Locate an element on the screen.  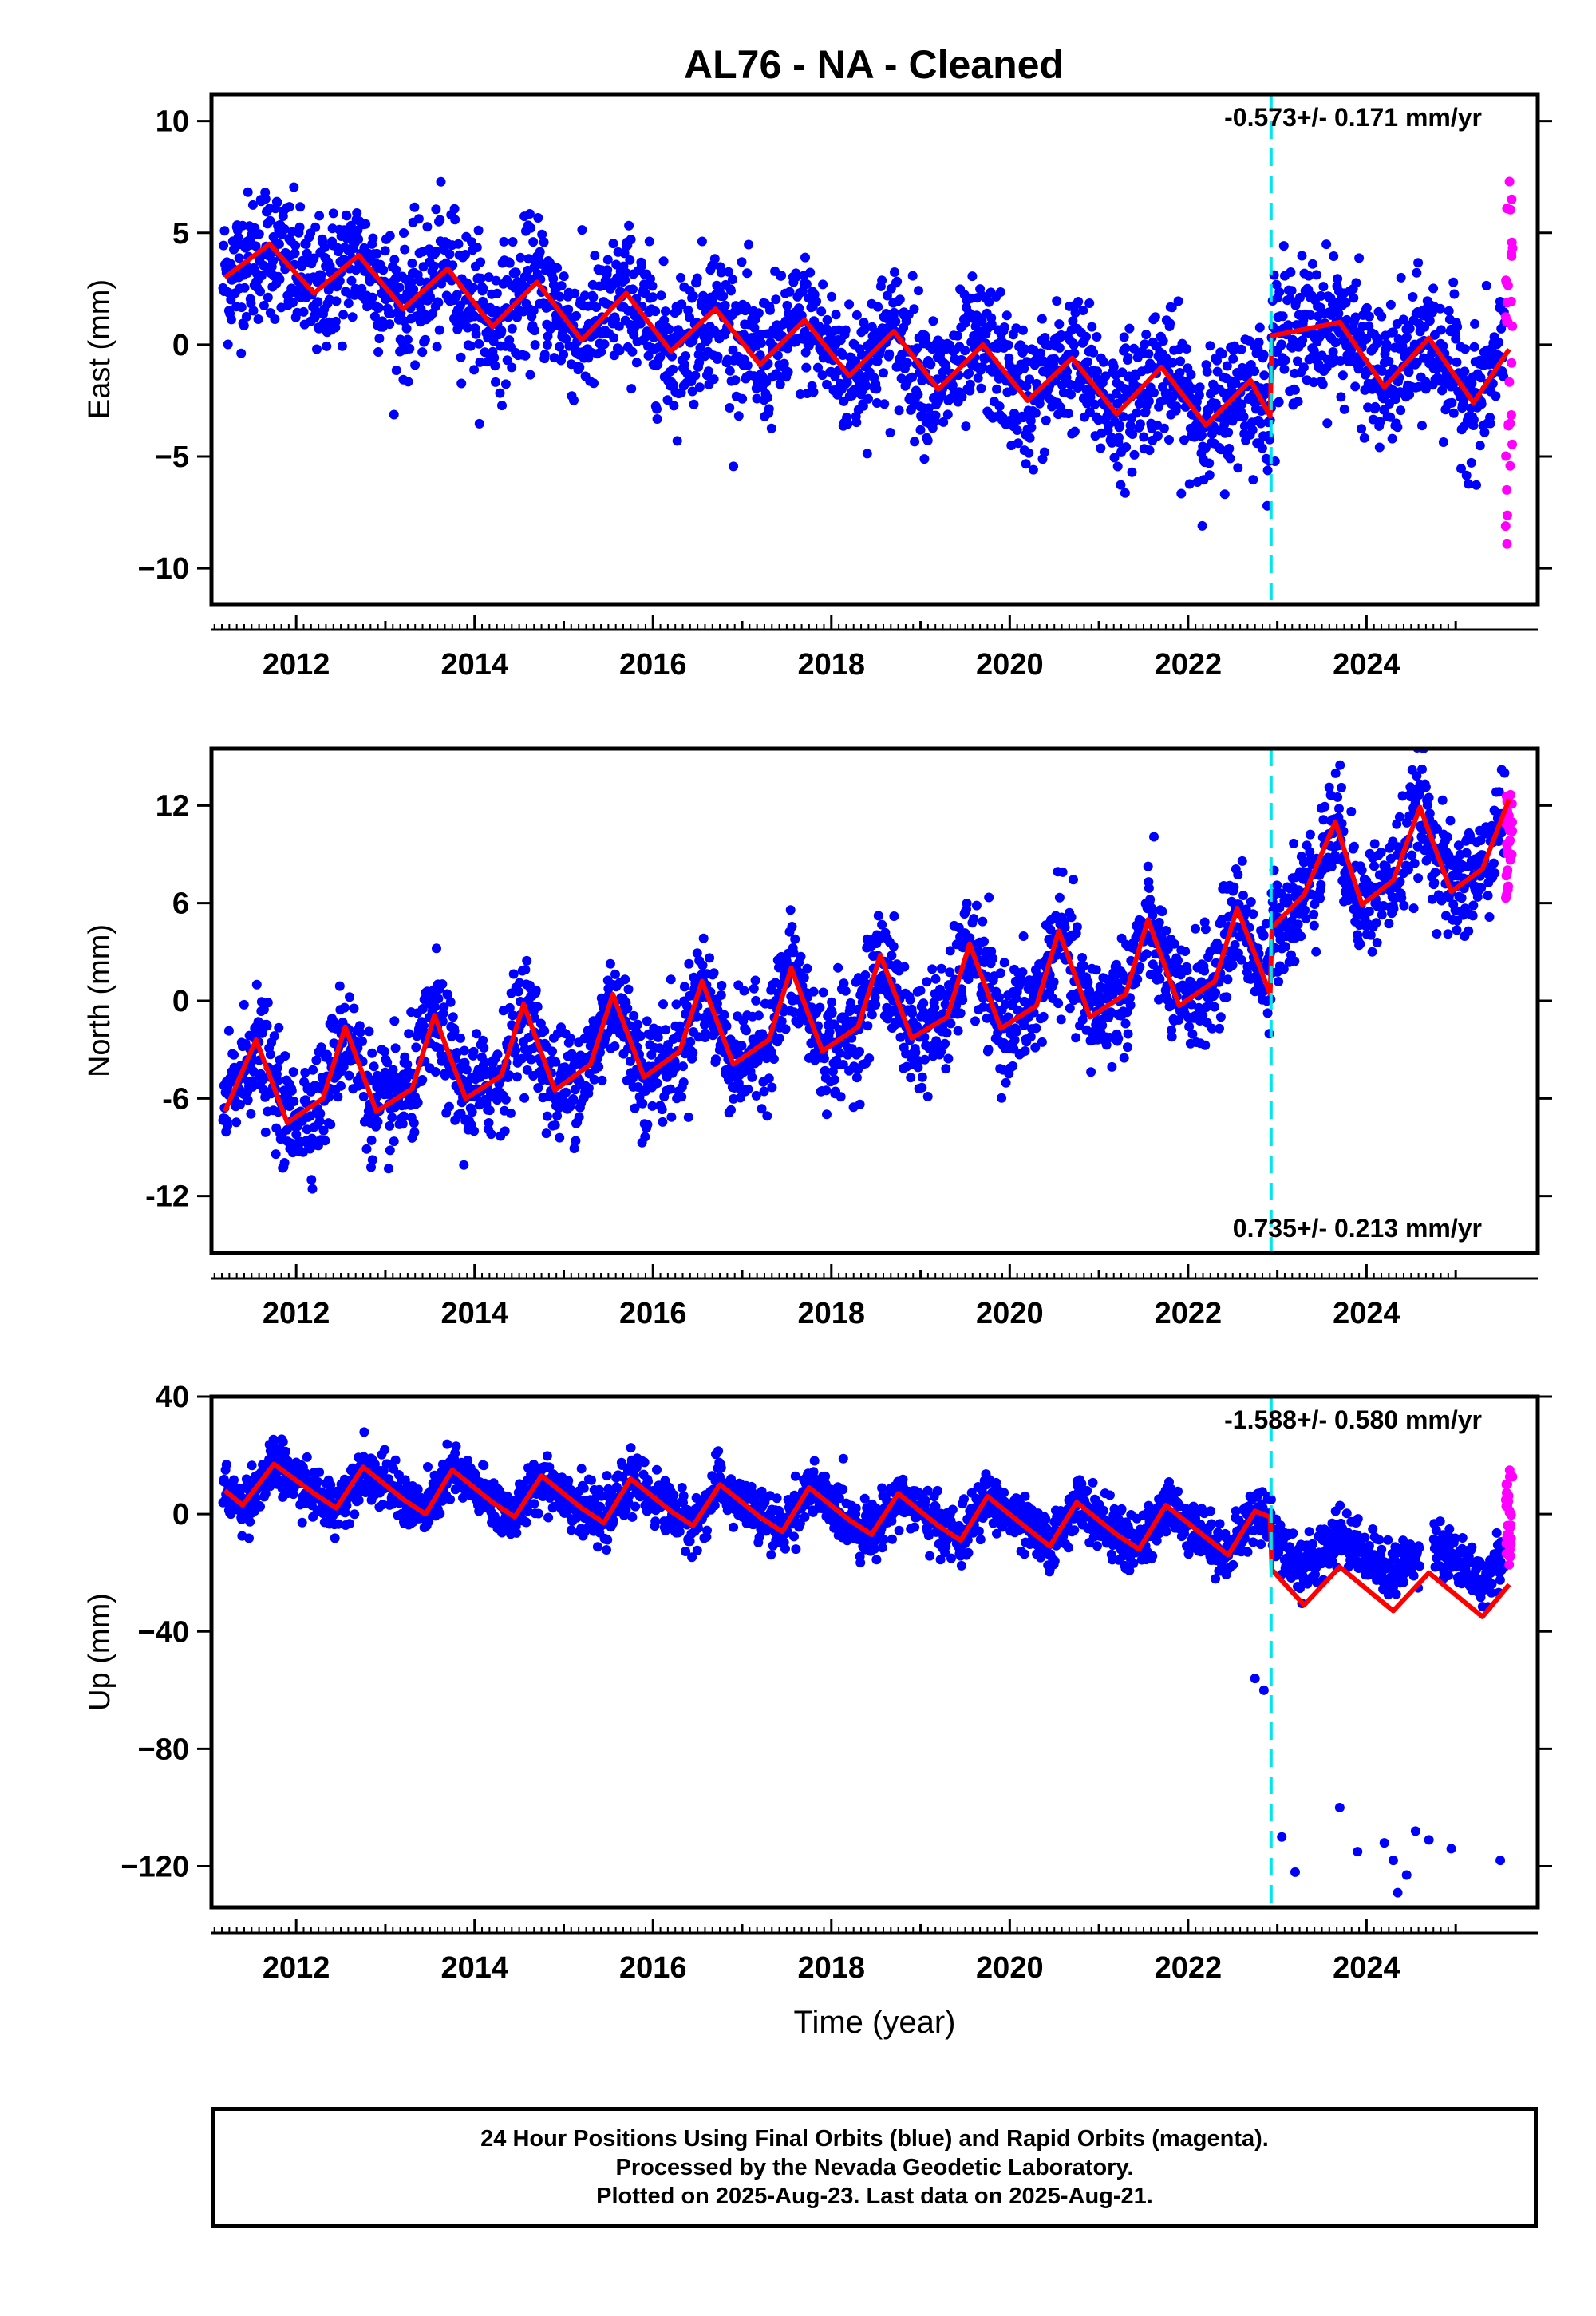
y-tick-label: 10 is located at coordinates (172, 122).